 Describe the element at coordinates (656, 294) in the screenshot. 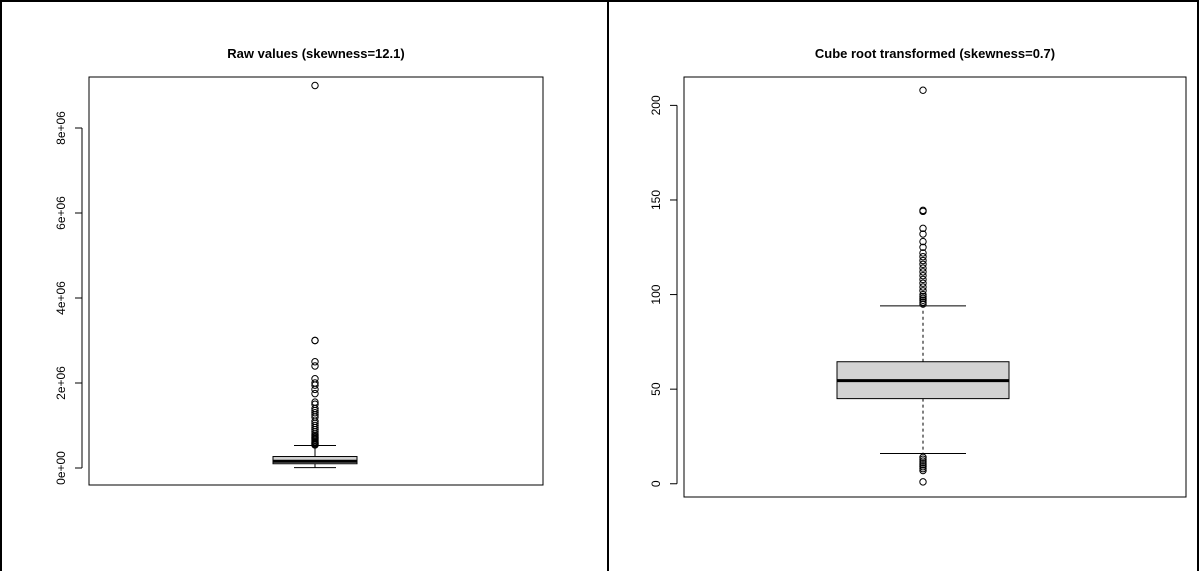

I see `y-tick-label: 100` at that location.